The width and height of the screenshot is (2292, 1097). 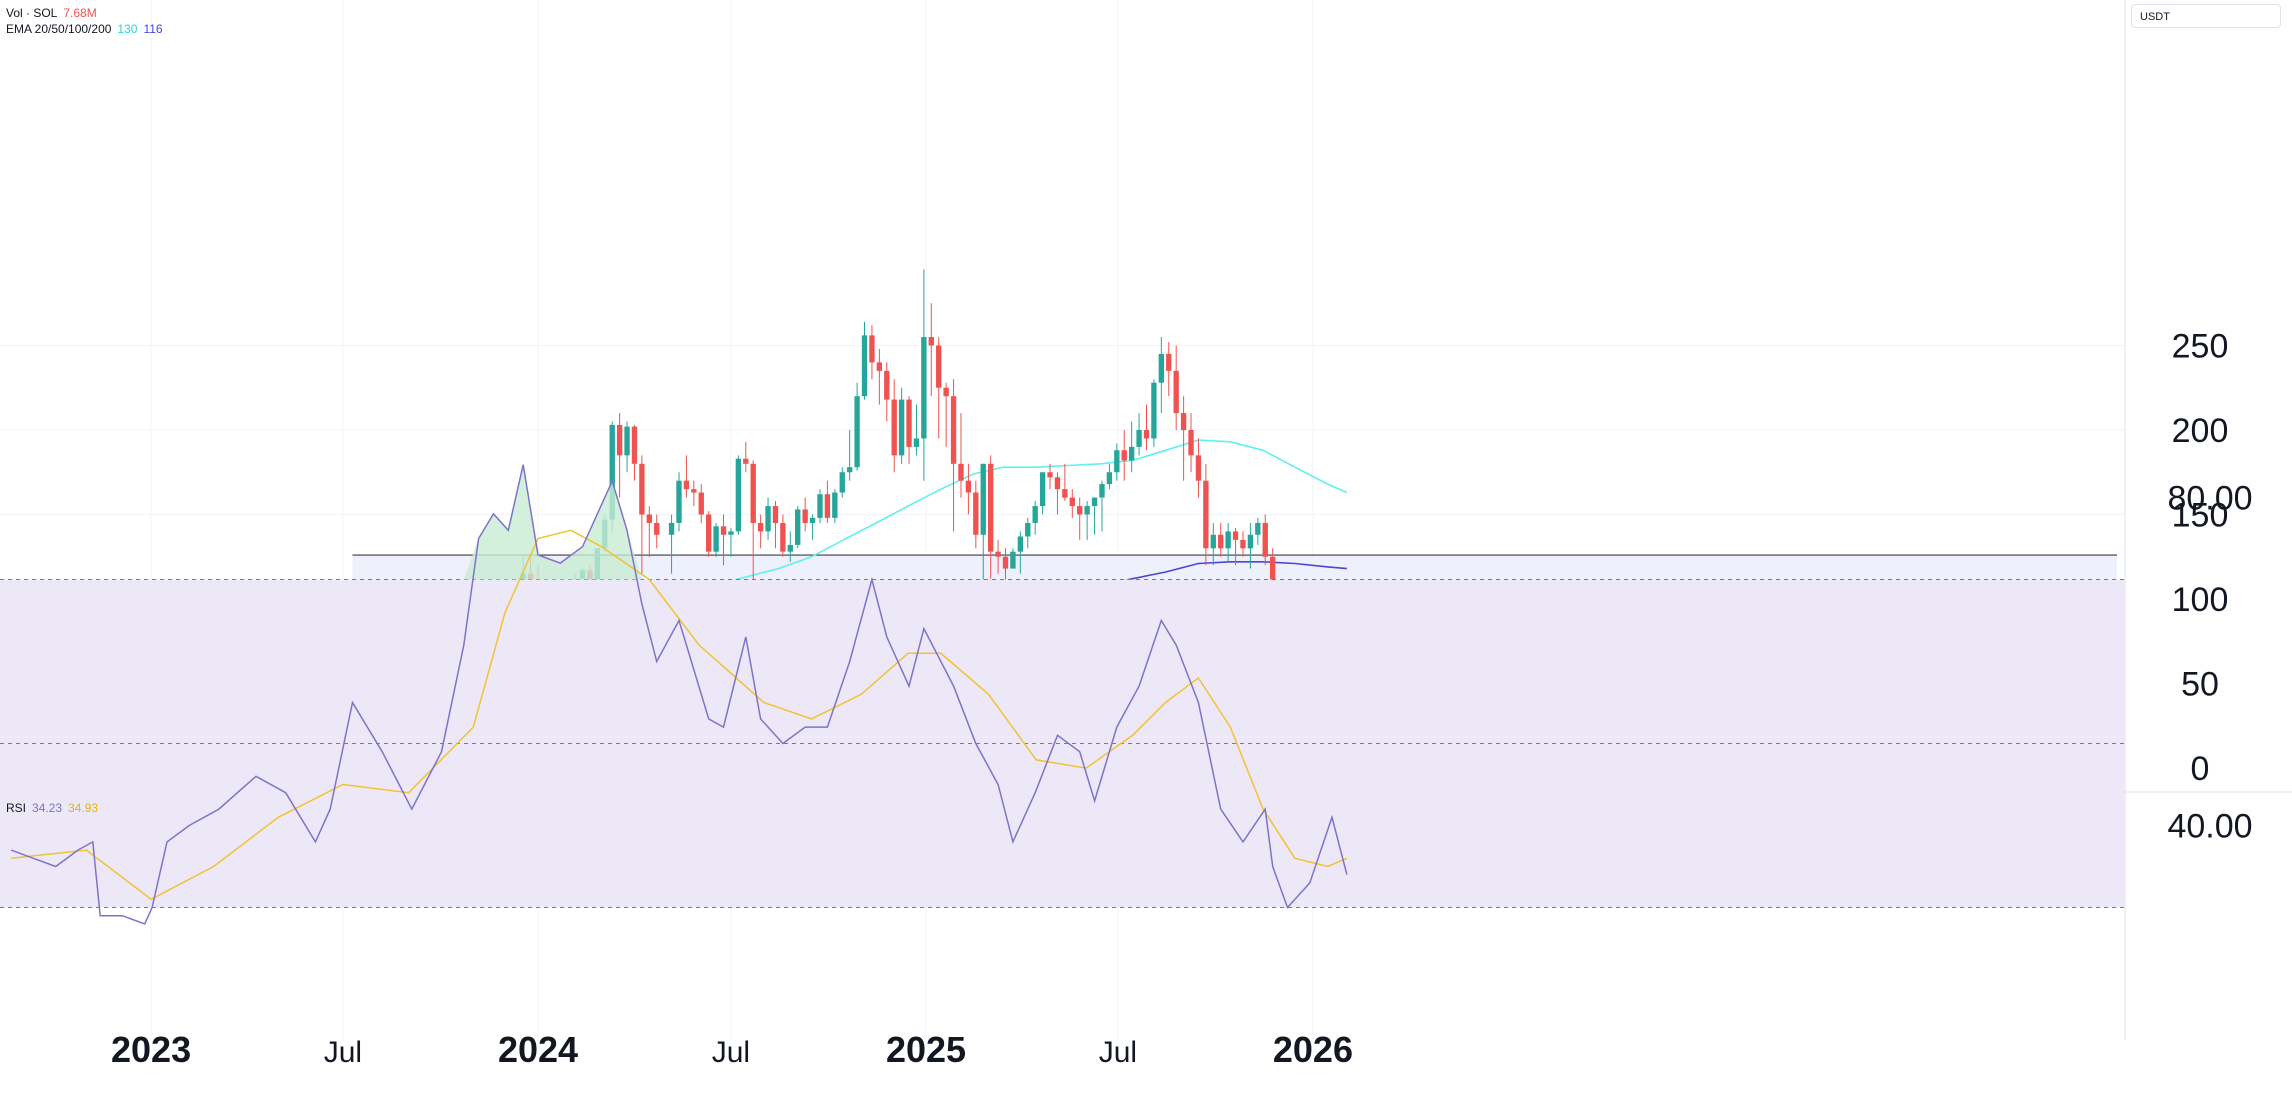 I want to click on time-tick-label: 2026, so click(x=1313, y=1049).